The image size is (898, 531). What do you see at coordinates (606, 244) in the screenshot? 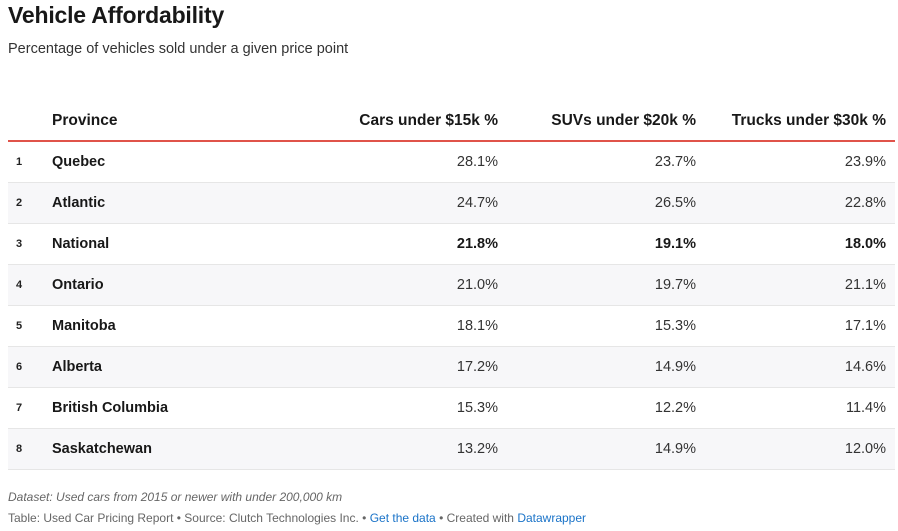
I see `suvs-cell: 19.1%` at bounding box center [606, 244].